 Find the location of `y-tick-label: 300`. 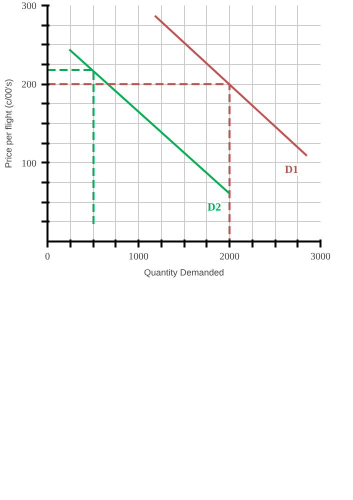

y-tick-label: 300 is located at coordinates (29, 6).